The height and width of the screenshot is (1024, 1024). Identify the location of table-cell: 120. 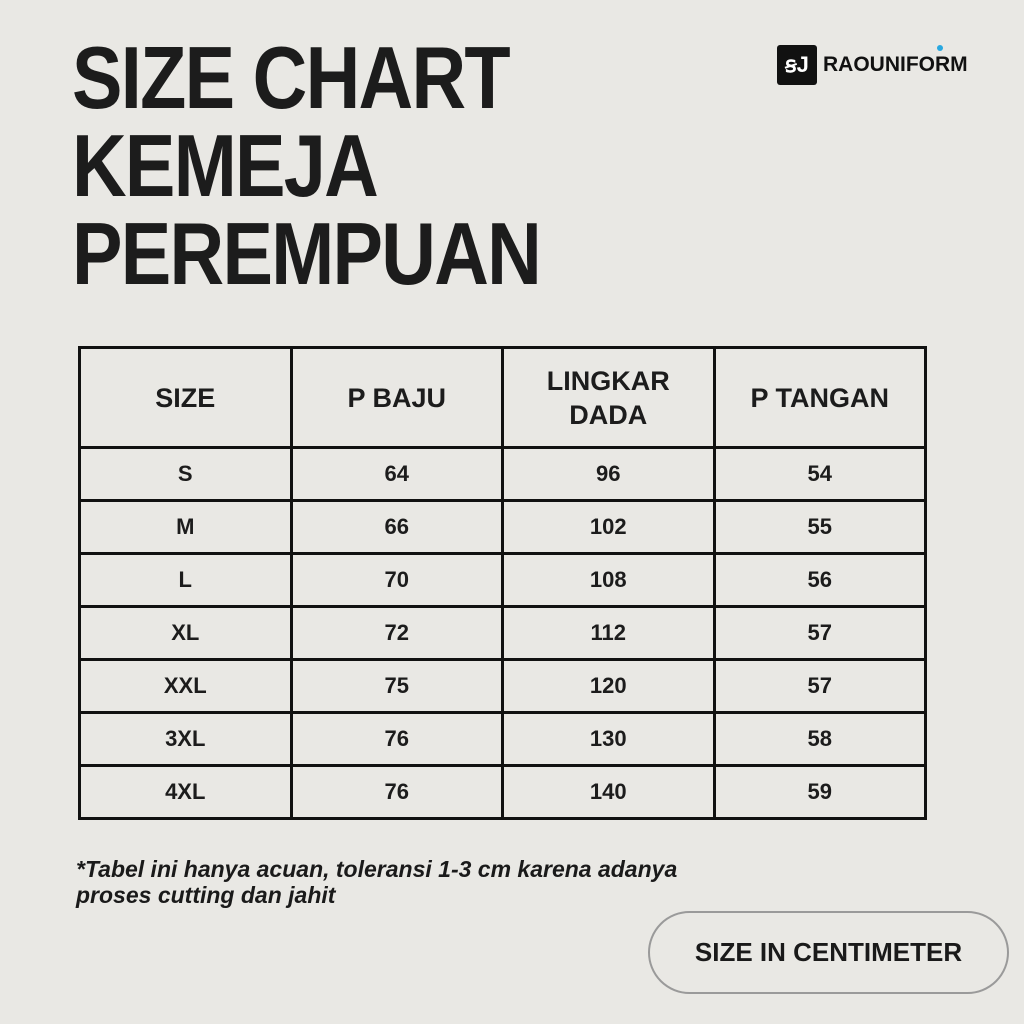
(608, 686).